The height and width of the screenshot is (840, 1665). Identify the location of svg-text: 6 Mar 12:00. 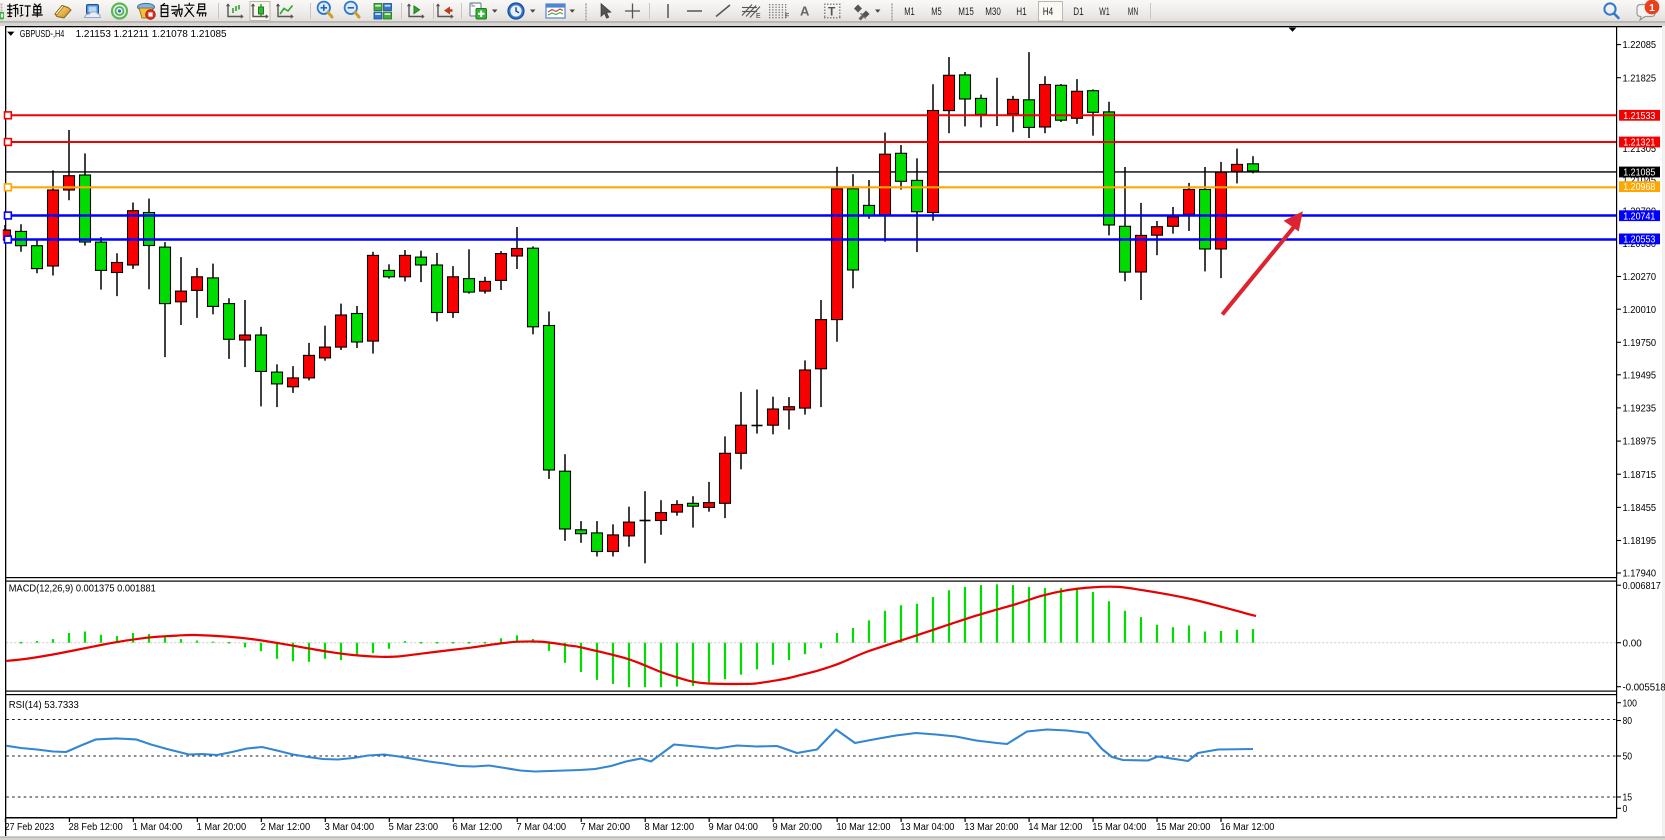
(478, 827).